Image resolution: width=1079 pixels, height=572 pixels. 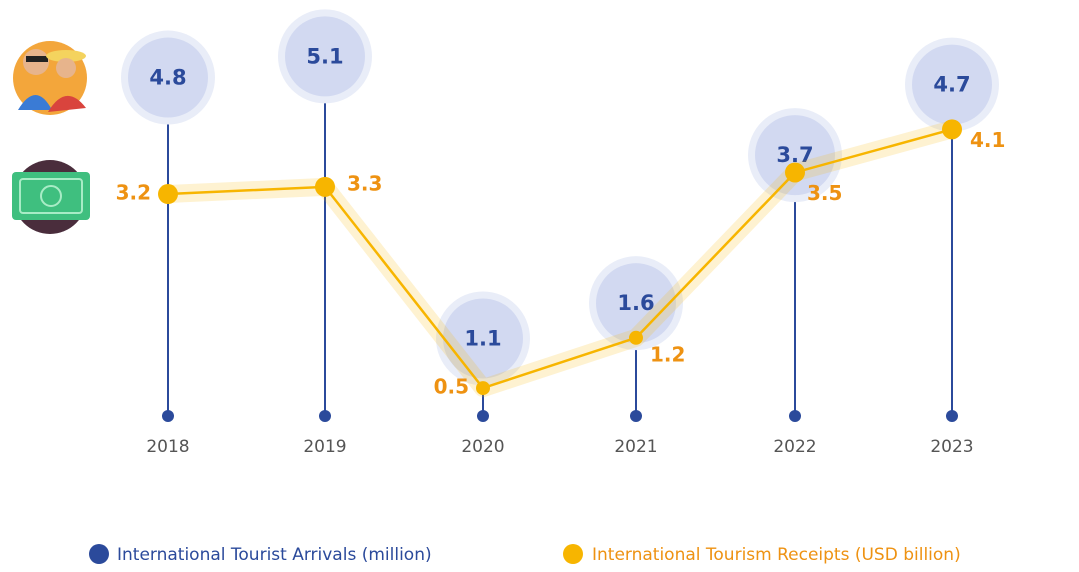 I want to click on receipt-label: 0.5, so click(x=451, y=387).